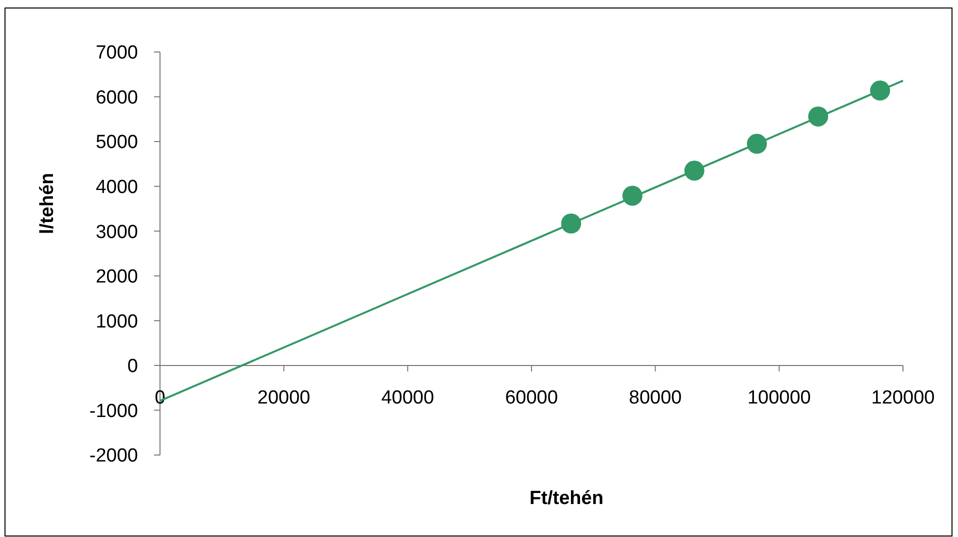  I want to click on x-tick-label: 40000, so click(407, 397).